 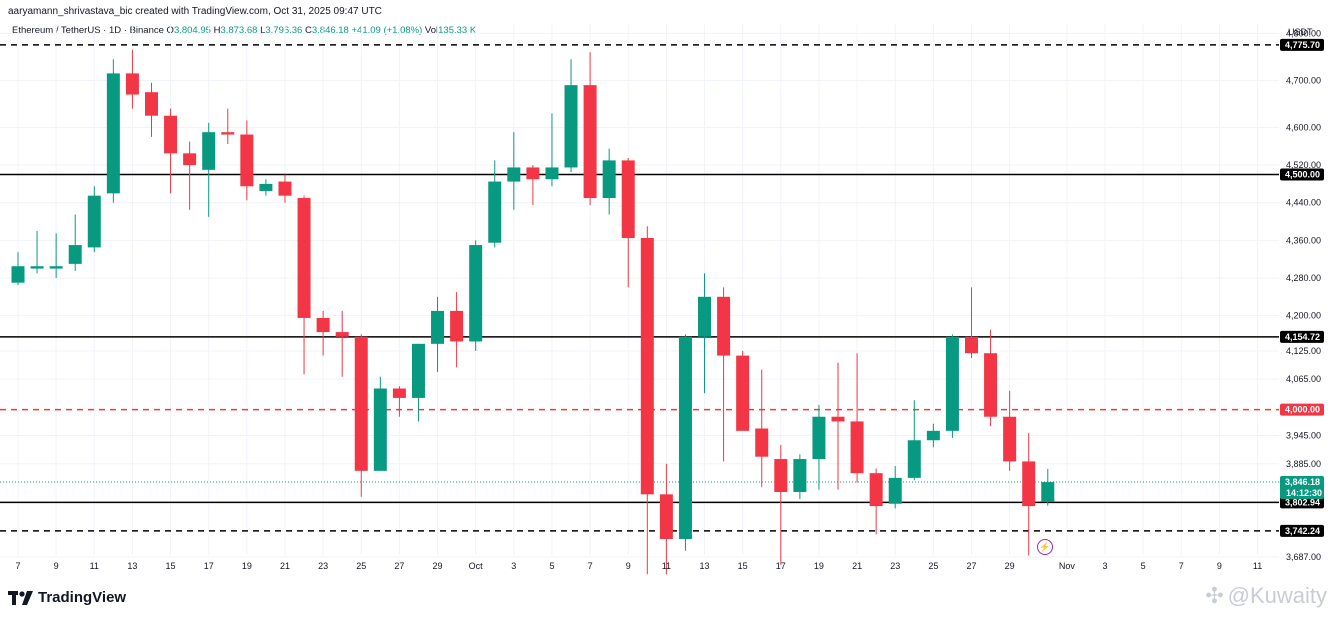 I want to click on tradingview-brand: TradingView, so click(x=67, y=597).